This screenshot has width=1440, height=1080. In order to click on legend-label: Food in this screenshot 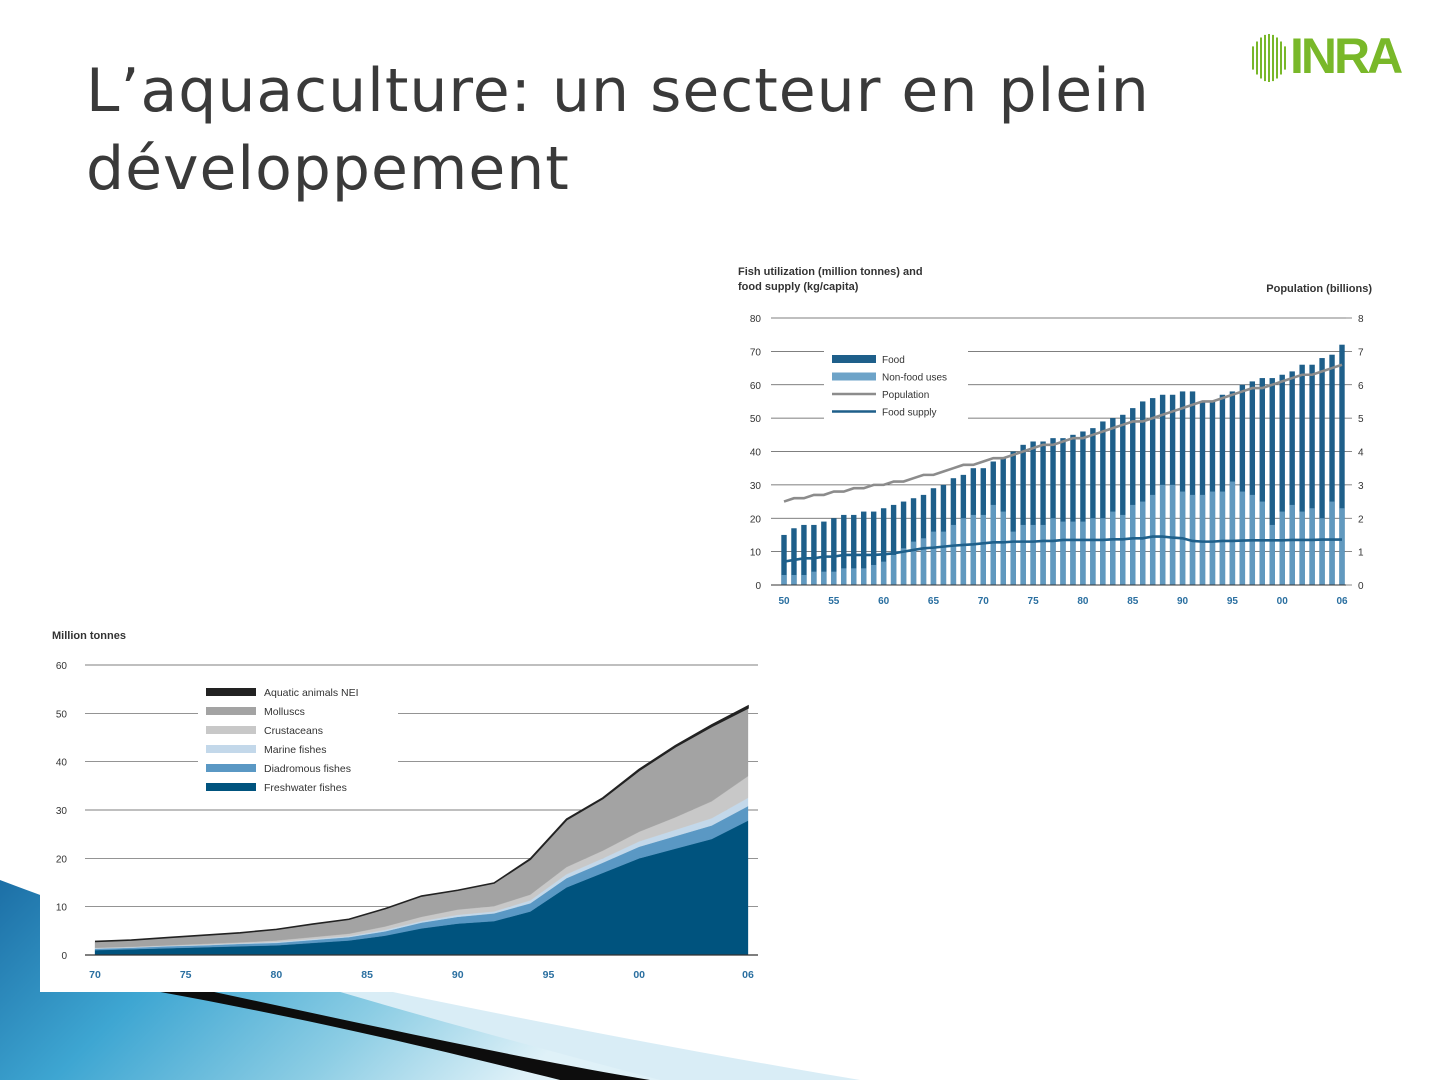, I will do `click(893, 360)`.